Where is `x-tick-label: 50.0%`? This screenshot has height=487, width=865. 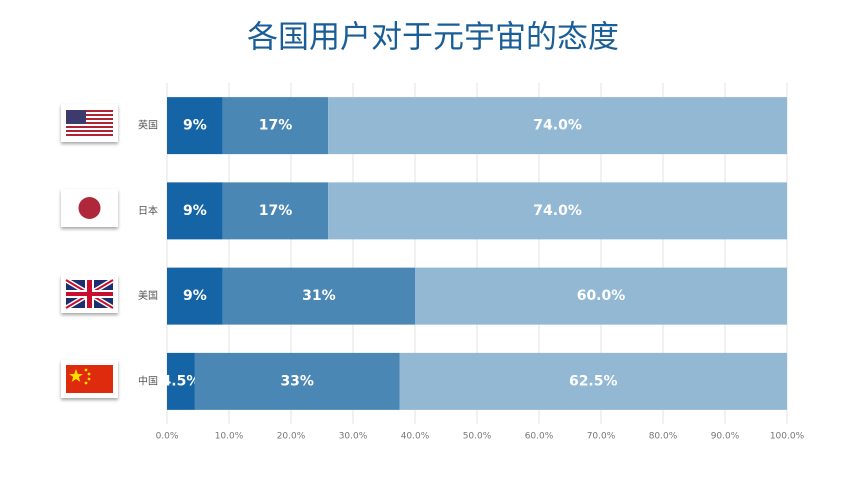
x-tick-label: 50.0% is located at coordinates (477, 437).